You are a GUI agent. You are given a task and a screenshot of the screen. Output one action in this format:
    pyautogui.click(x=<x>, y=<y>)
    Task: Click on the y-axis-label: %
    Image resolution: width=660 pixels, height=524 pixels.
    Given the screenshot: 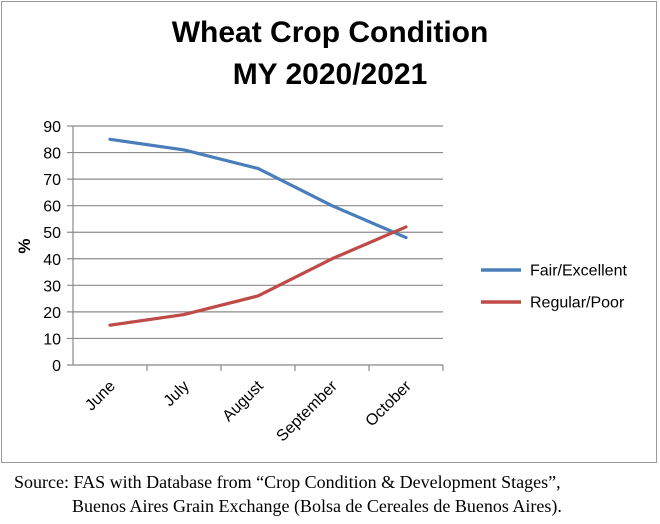 What is the action you would take?
    pyautogui.click(x=24, y=245)
    